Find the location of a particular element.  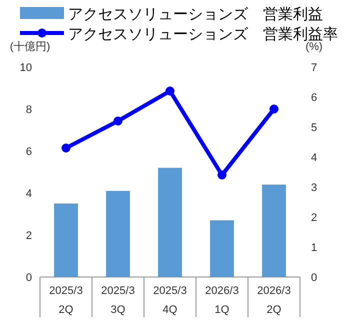

y2-tick-label: 2 is located at coordinates (314, 218).